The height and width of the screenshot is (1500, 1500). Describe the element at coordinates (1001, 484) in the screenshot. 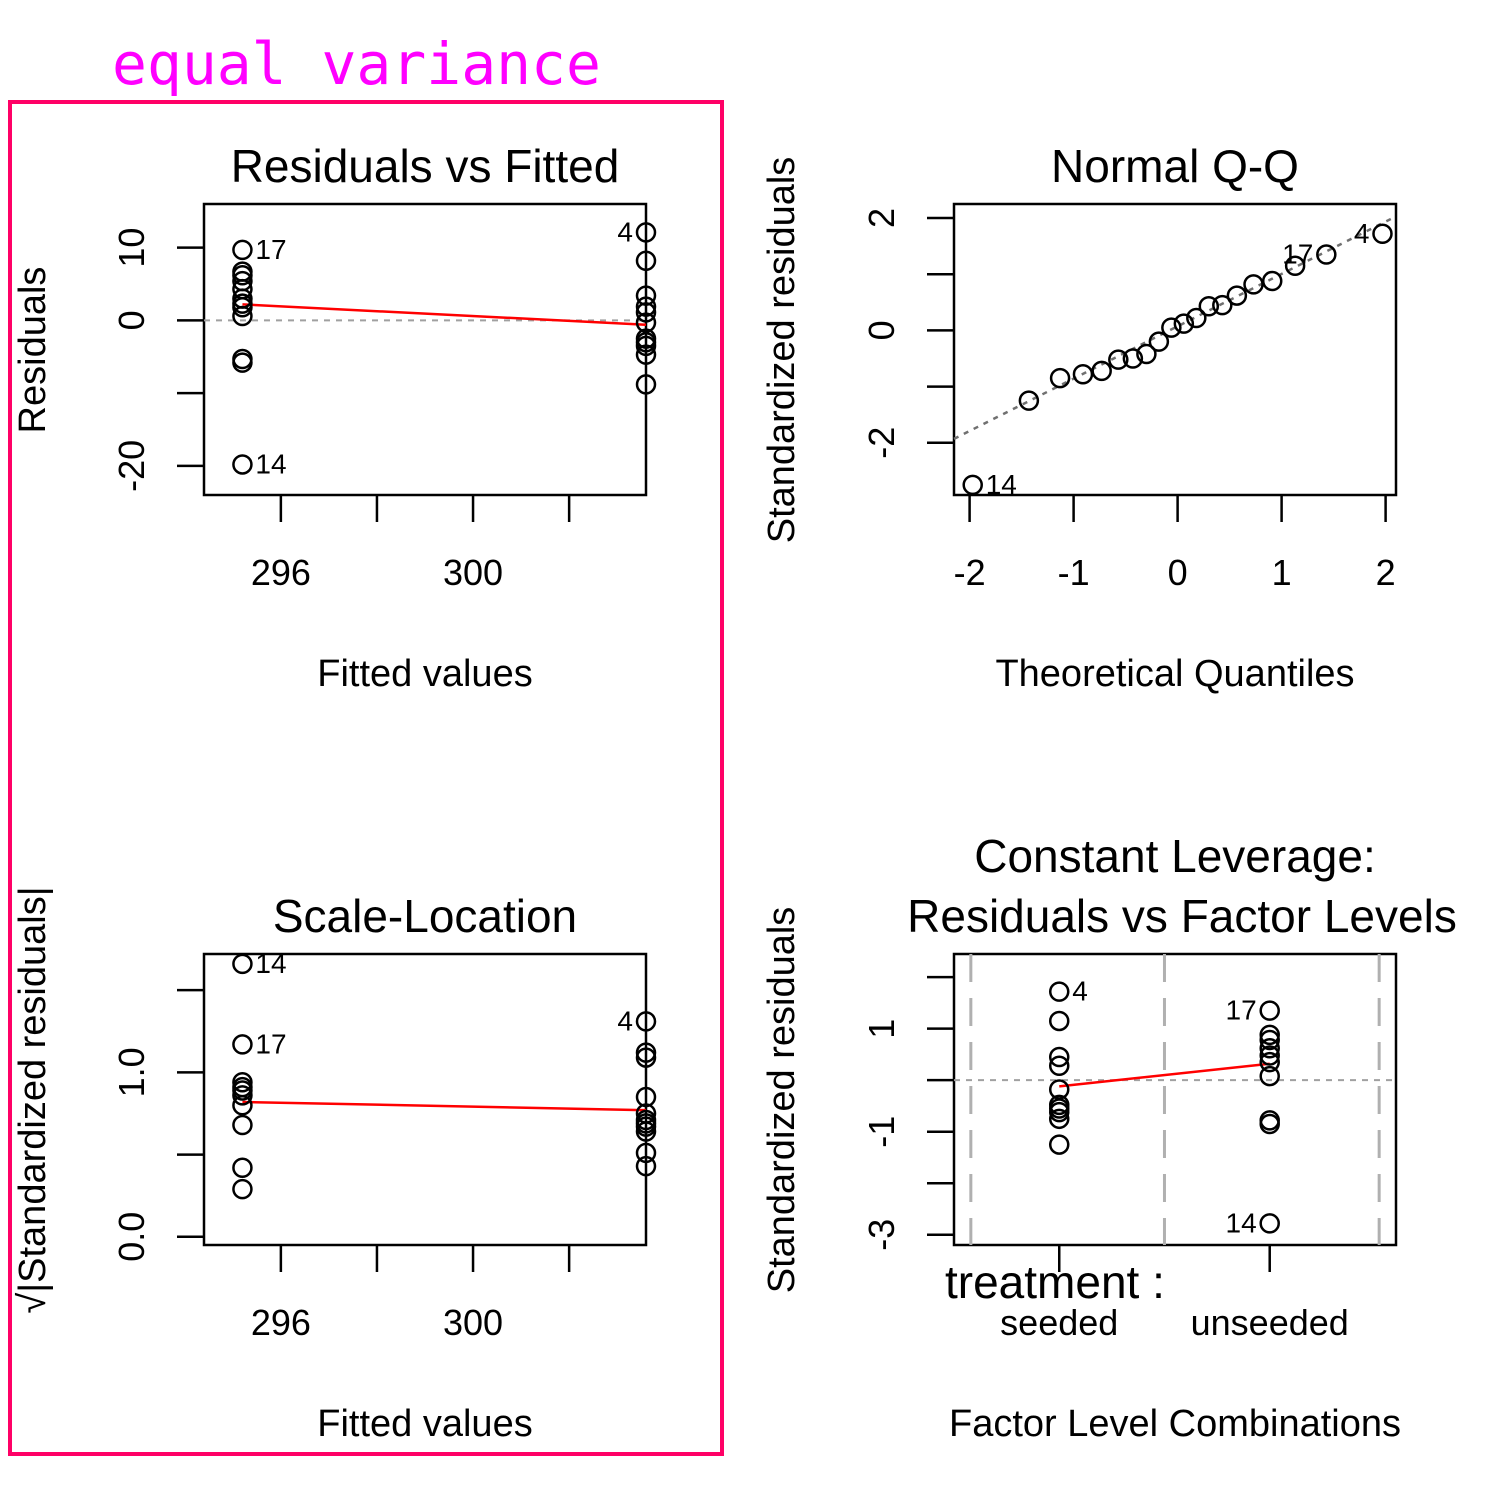

I see `qq-point-label: 14` at that location.